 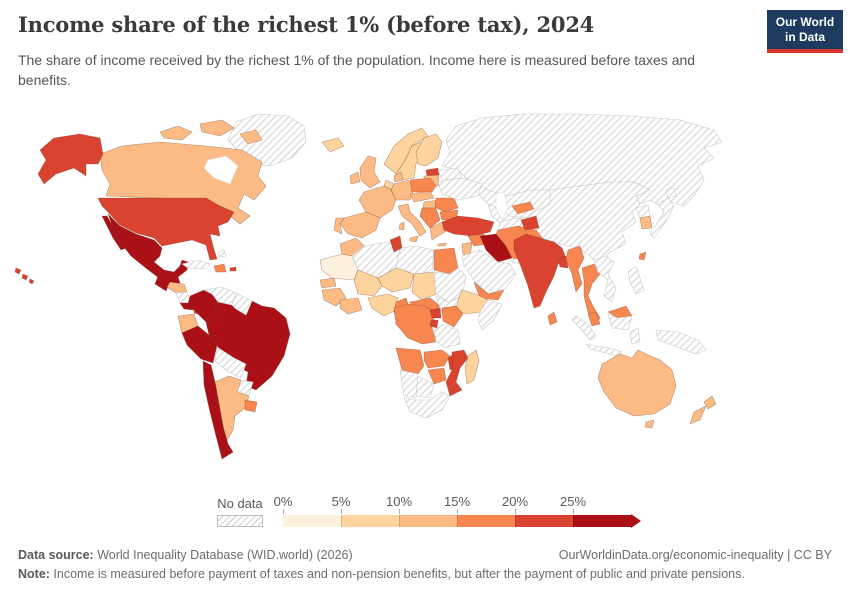 What do you see at coordinates (148, 249) in the screenshot?
I see `region-mexico` at bounding box center [148, 249].